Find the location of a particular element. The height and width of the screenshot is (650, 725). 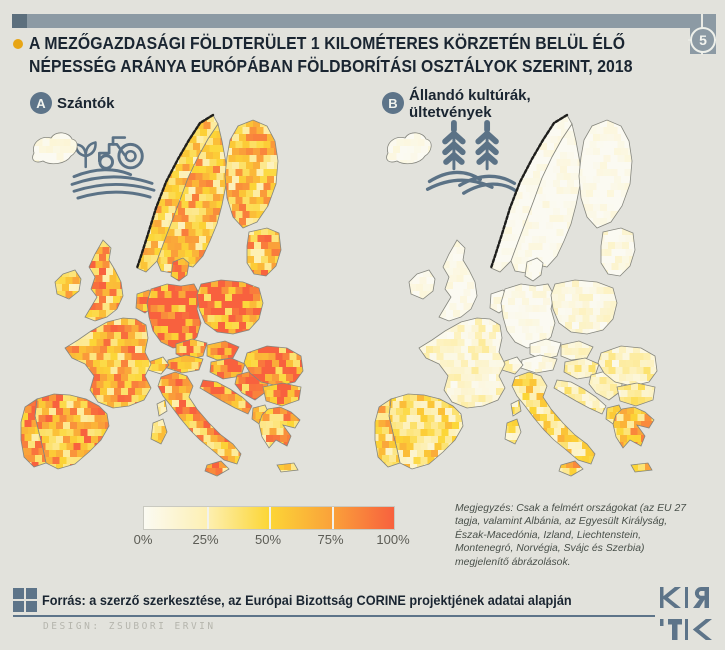

panel-a-badge: A is located at coordinates (41, 103).